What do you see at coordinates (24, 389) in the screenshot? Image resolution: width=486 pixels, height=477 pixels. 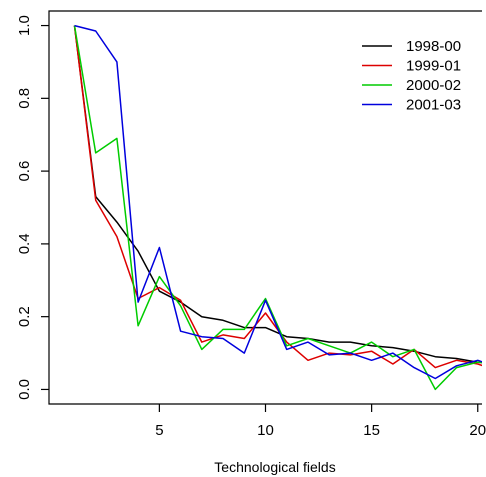 I see `y-tick-label: 0.0` at bounding box center [24, 389].